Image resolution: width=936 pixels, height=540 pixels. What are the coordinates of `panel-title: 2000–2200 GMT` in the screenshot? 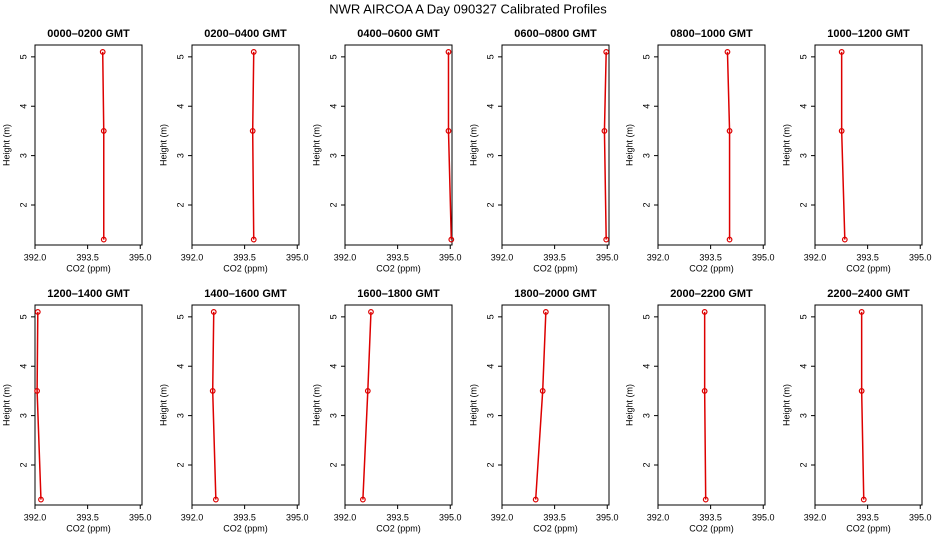 It's located at (711, 294).